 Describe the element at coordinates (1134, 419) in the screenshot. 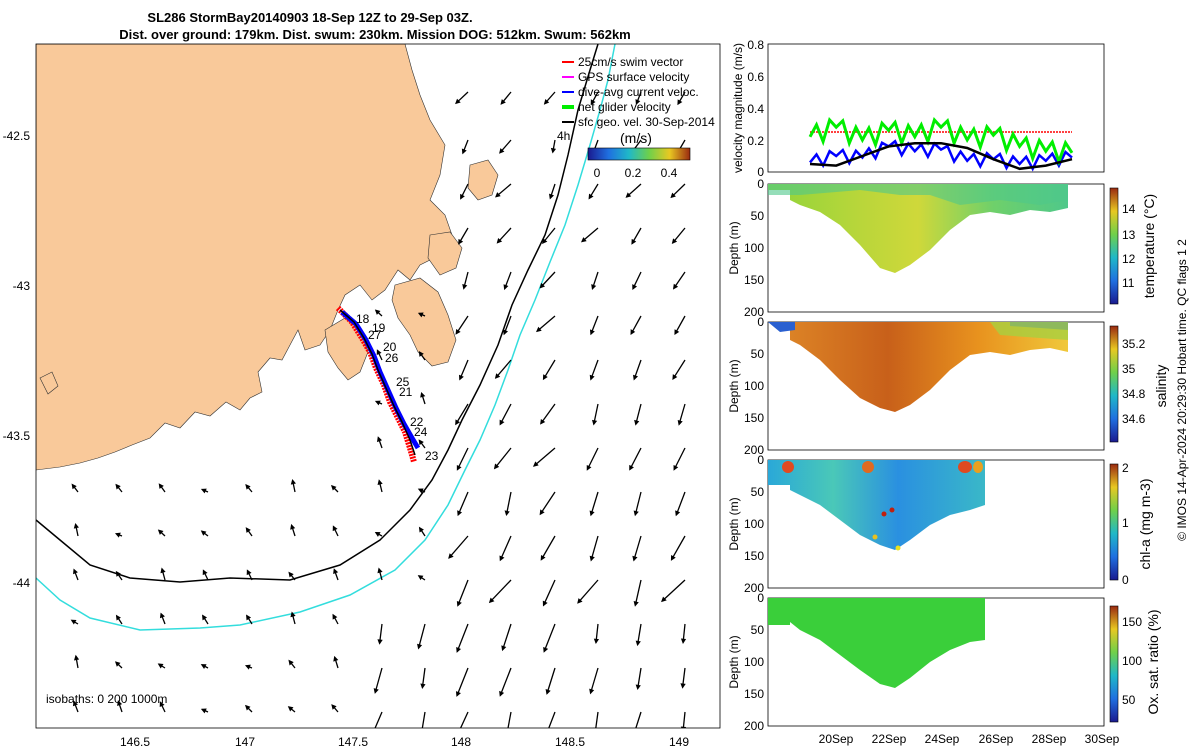

I see `cbar-tick: 34.6` at that location.